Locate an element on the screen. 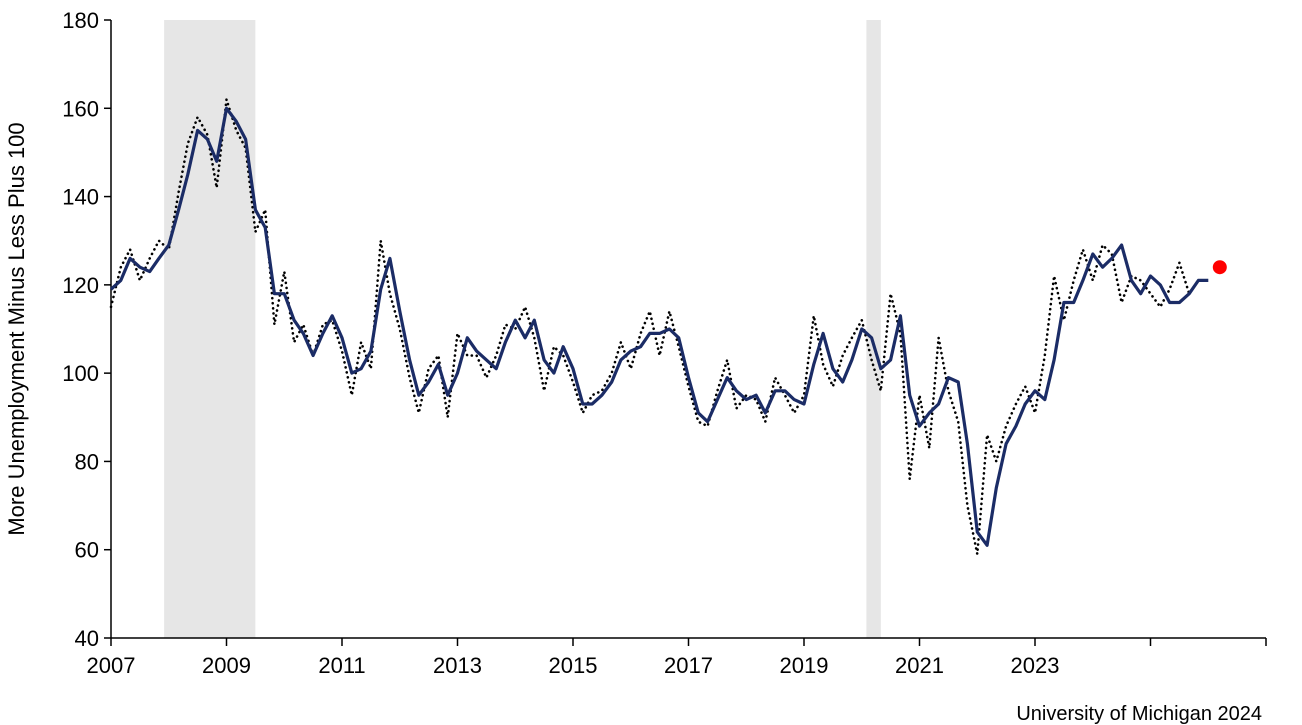 This screenshot has height=725, width=1302. x-tick-label-2023: 2023 is located at coordinates (1035, 665).